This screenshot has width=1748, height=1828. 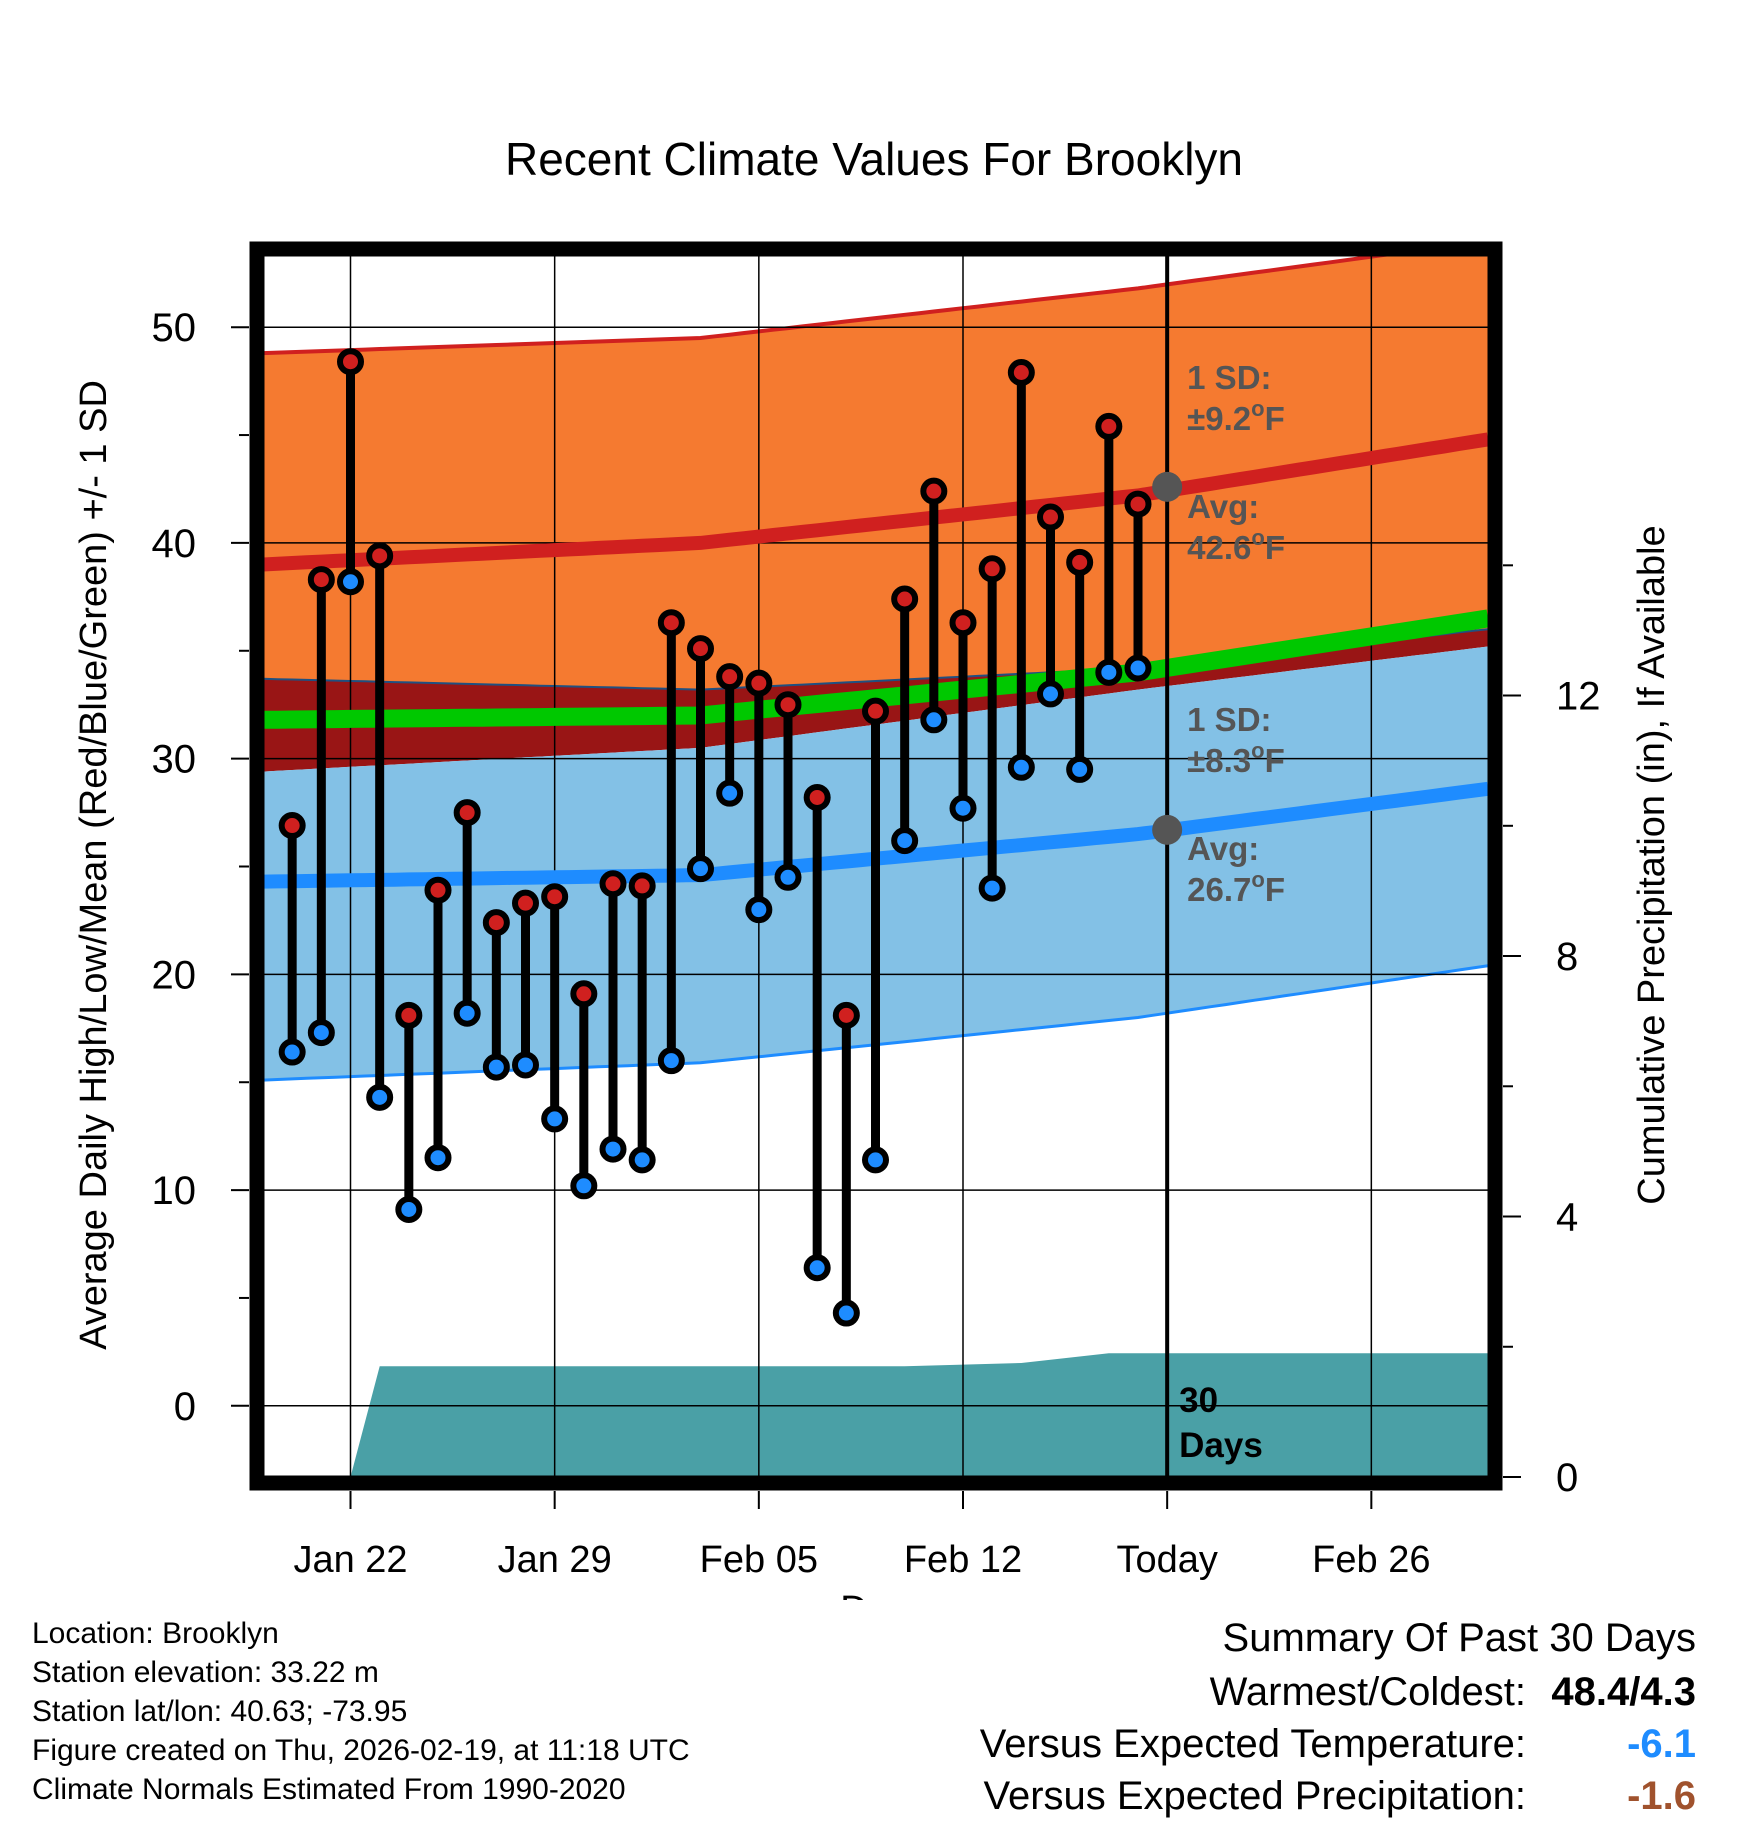 What do you see at coordinates (1221, 1445) in the screenshot?
I see `period-label-days: Days` at bounding box center [1221, 1445].